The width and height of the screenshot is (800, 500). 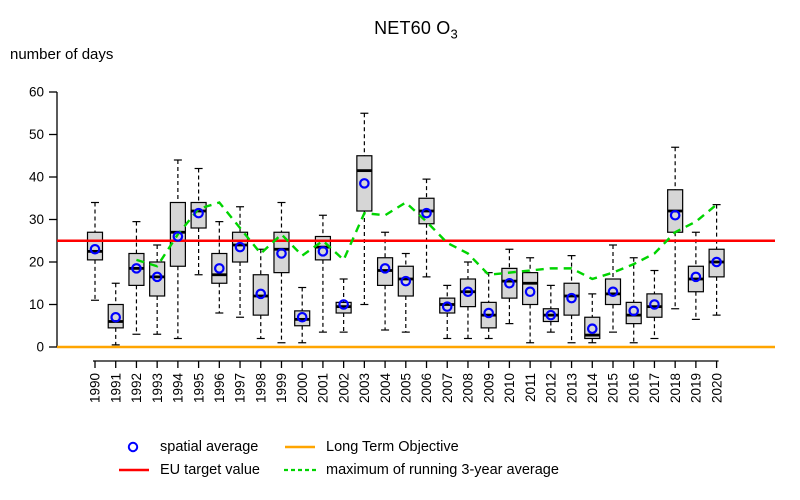 I want to click on y-tick-label-20: 20, so click(x=36, y=262).